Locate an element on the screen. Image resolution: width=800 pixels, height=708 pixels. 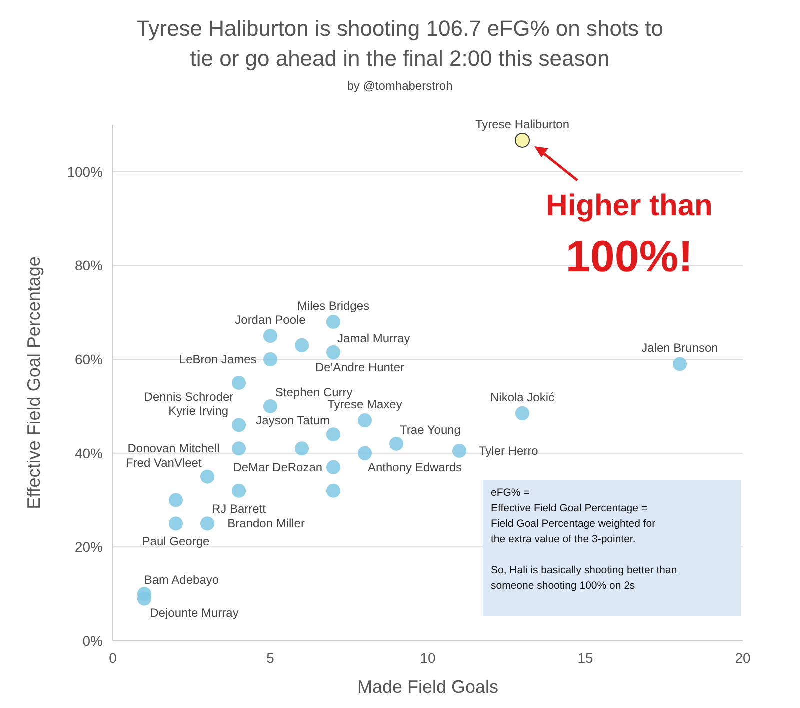
data-label: Paul George is located at coordinates (176, 541).